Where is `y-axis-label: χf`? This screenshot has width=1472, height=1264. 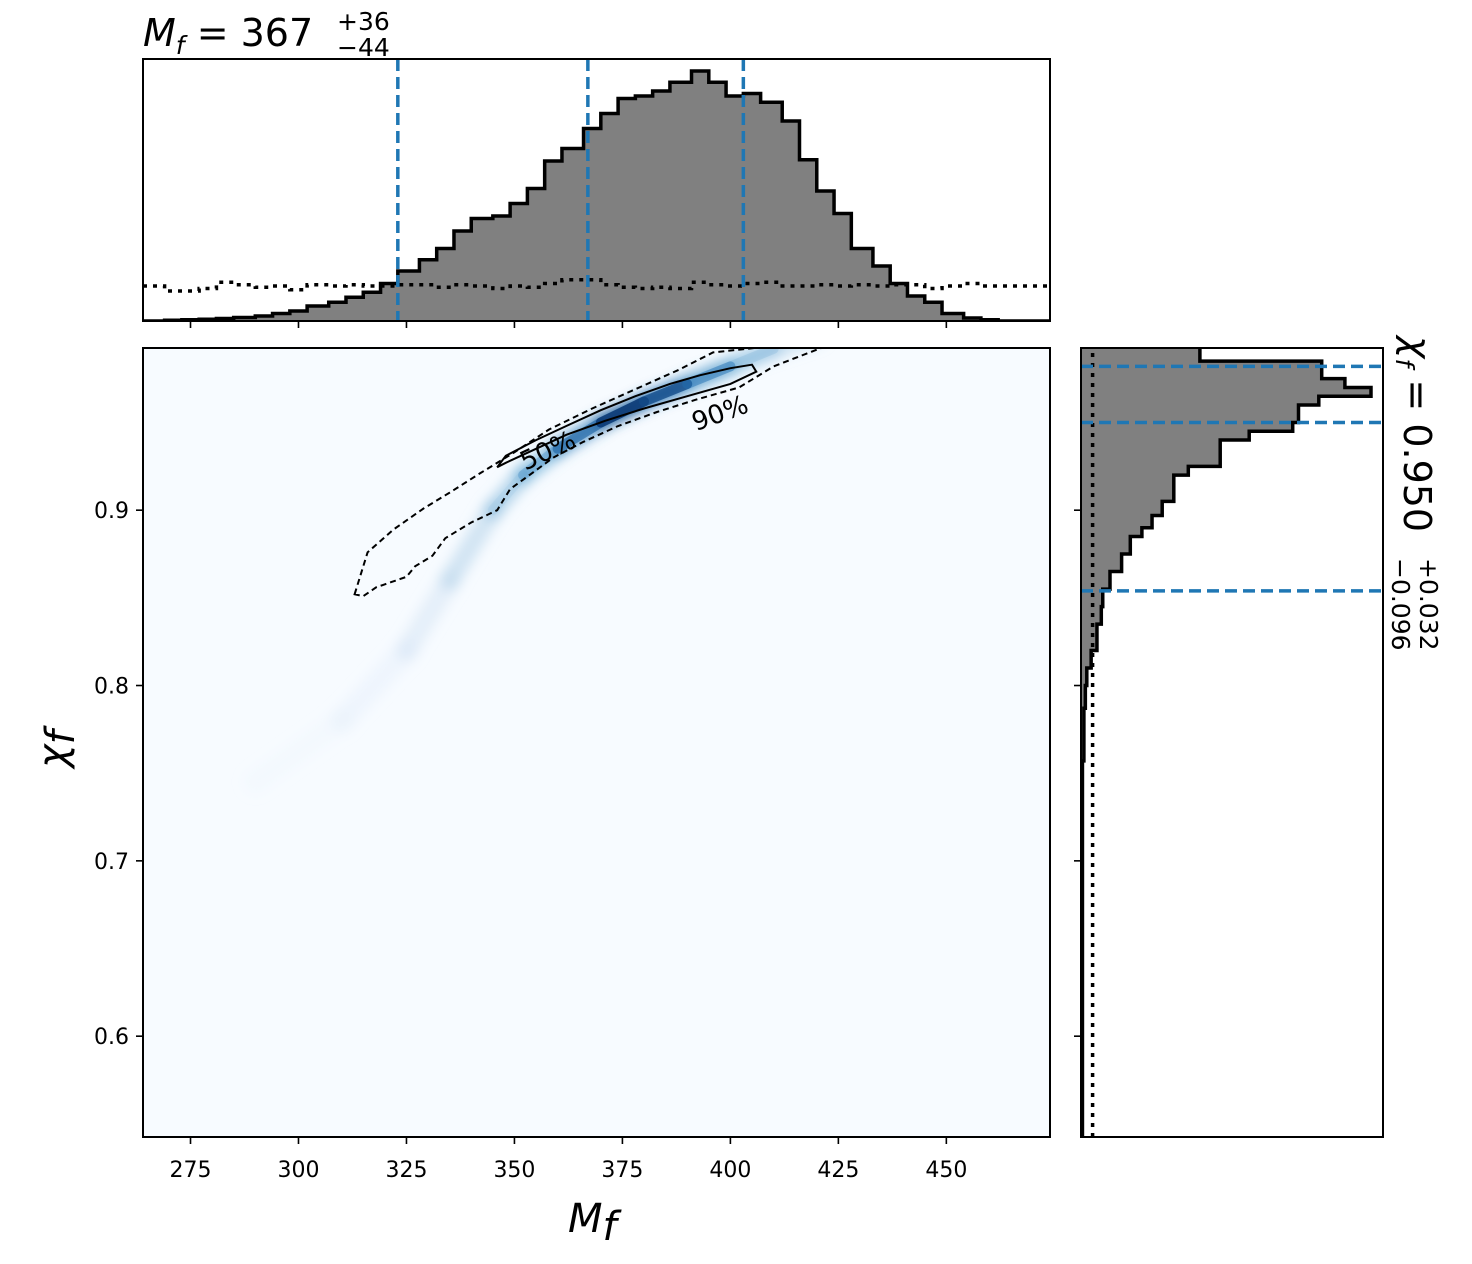 y-axis-label: χf is located at coordinates (57, 747).